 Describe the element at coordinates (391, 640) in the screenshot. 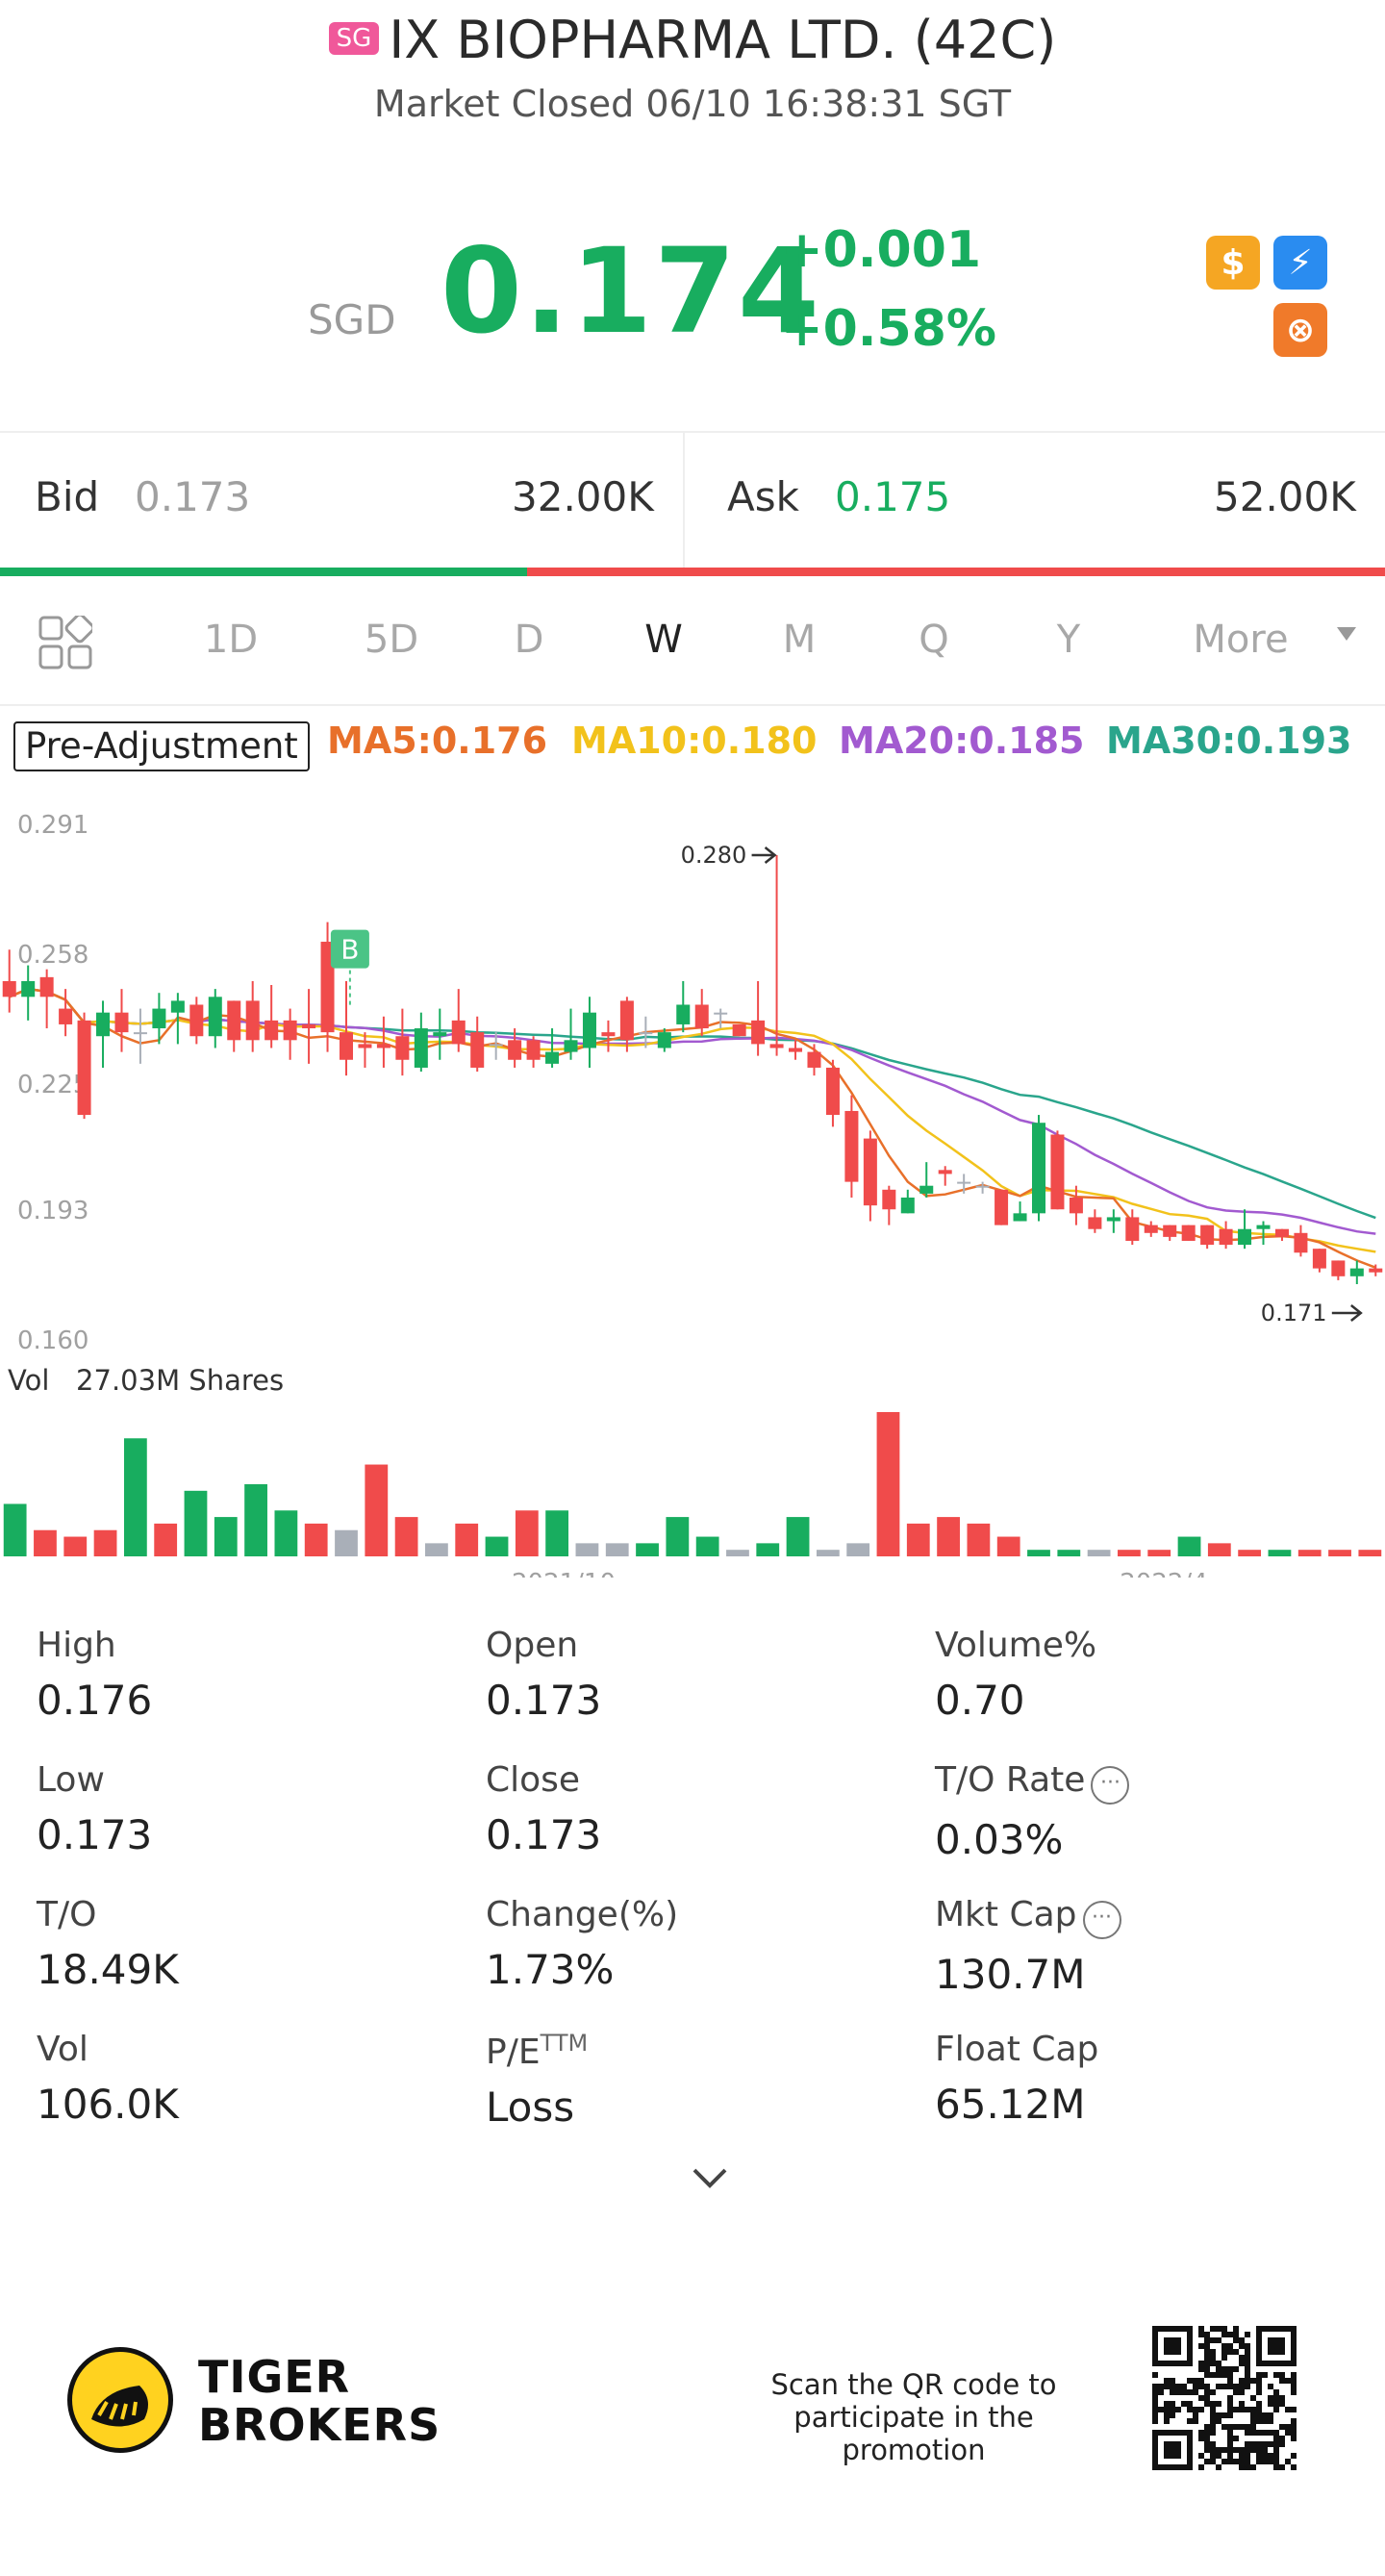

I see `tab-5d: 5D` at that location.